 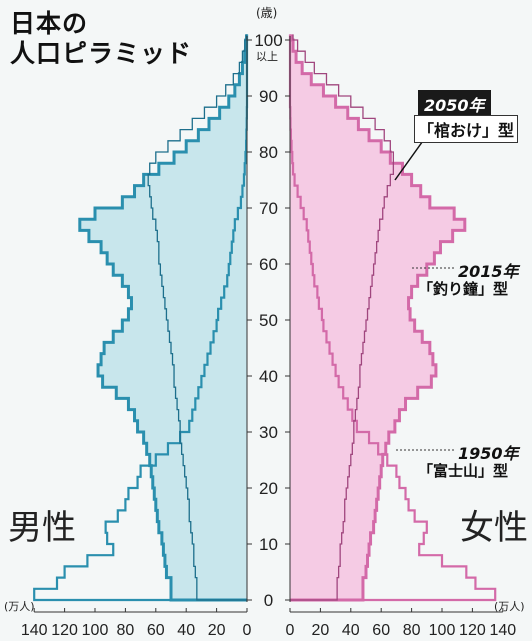 I want to click on female-value-tick-label: 140, so click(x=502, y=630).